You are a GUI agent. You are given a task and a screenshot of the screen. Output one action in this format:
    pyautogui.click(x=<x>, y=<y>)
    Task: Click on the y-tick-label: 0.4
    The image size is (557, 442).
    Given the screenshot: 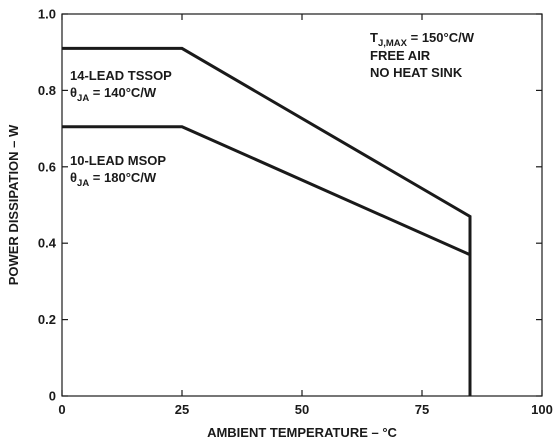 What is the action you would take?
    pyautogui.click(x=47, y=243)
    